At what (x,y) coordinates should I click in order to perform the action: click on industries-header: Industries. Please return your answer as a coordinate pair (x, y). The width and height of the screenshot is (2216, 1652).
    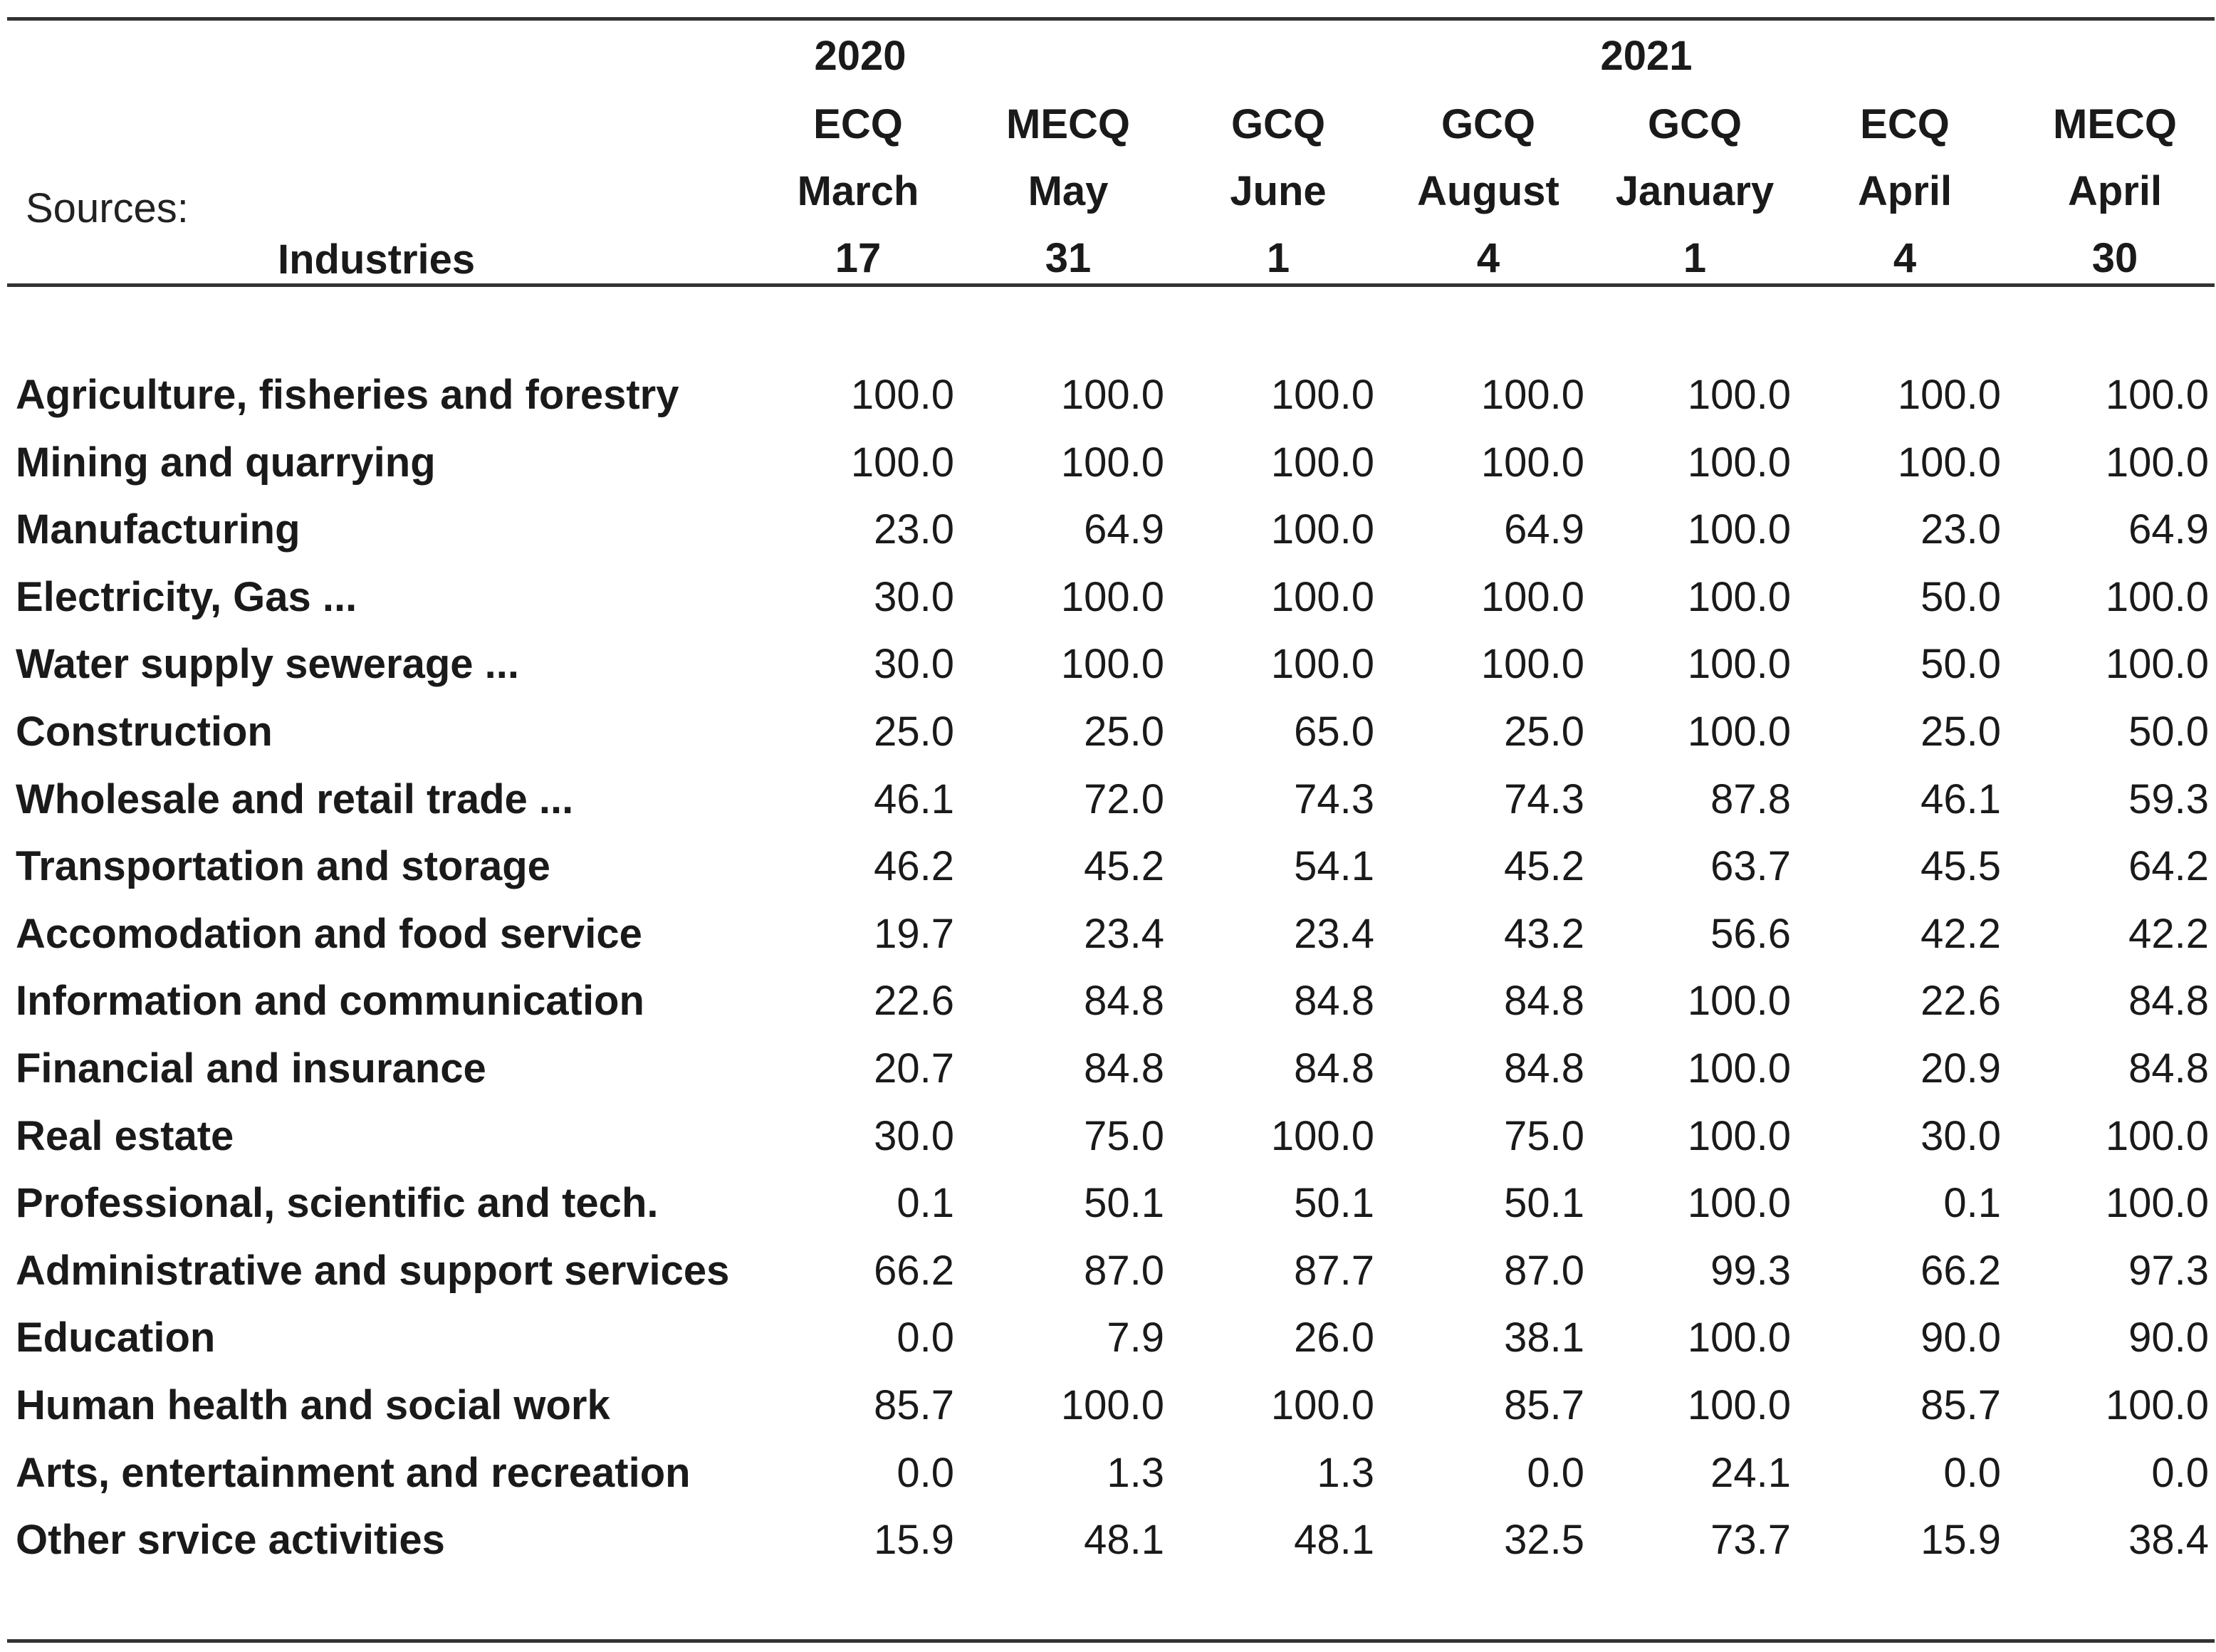
    Looking at the image, I should click on (377, 259).